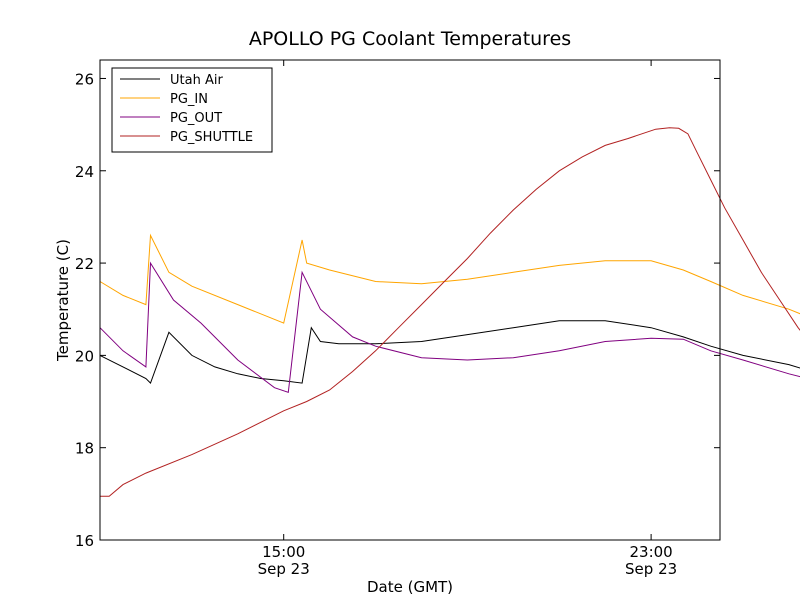 Image resolution: width=800 pixels, height=600 pixels. Describe the element at coordinates (410, 39) in the screenshot. I see `chart-title: APOLLO PG Coolant Temperatures` at that location.